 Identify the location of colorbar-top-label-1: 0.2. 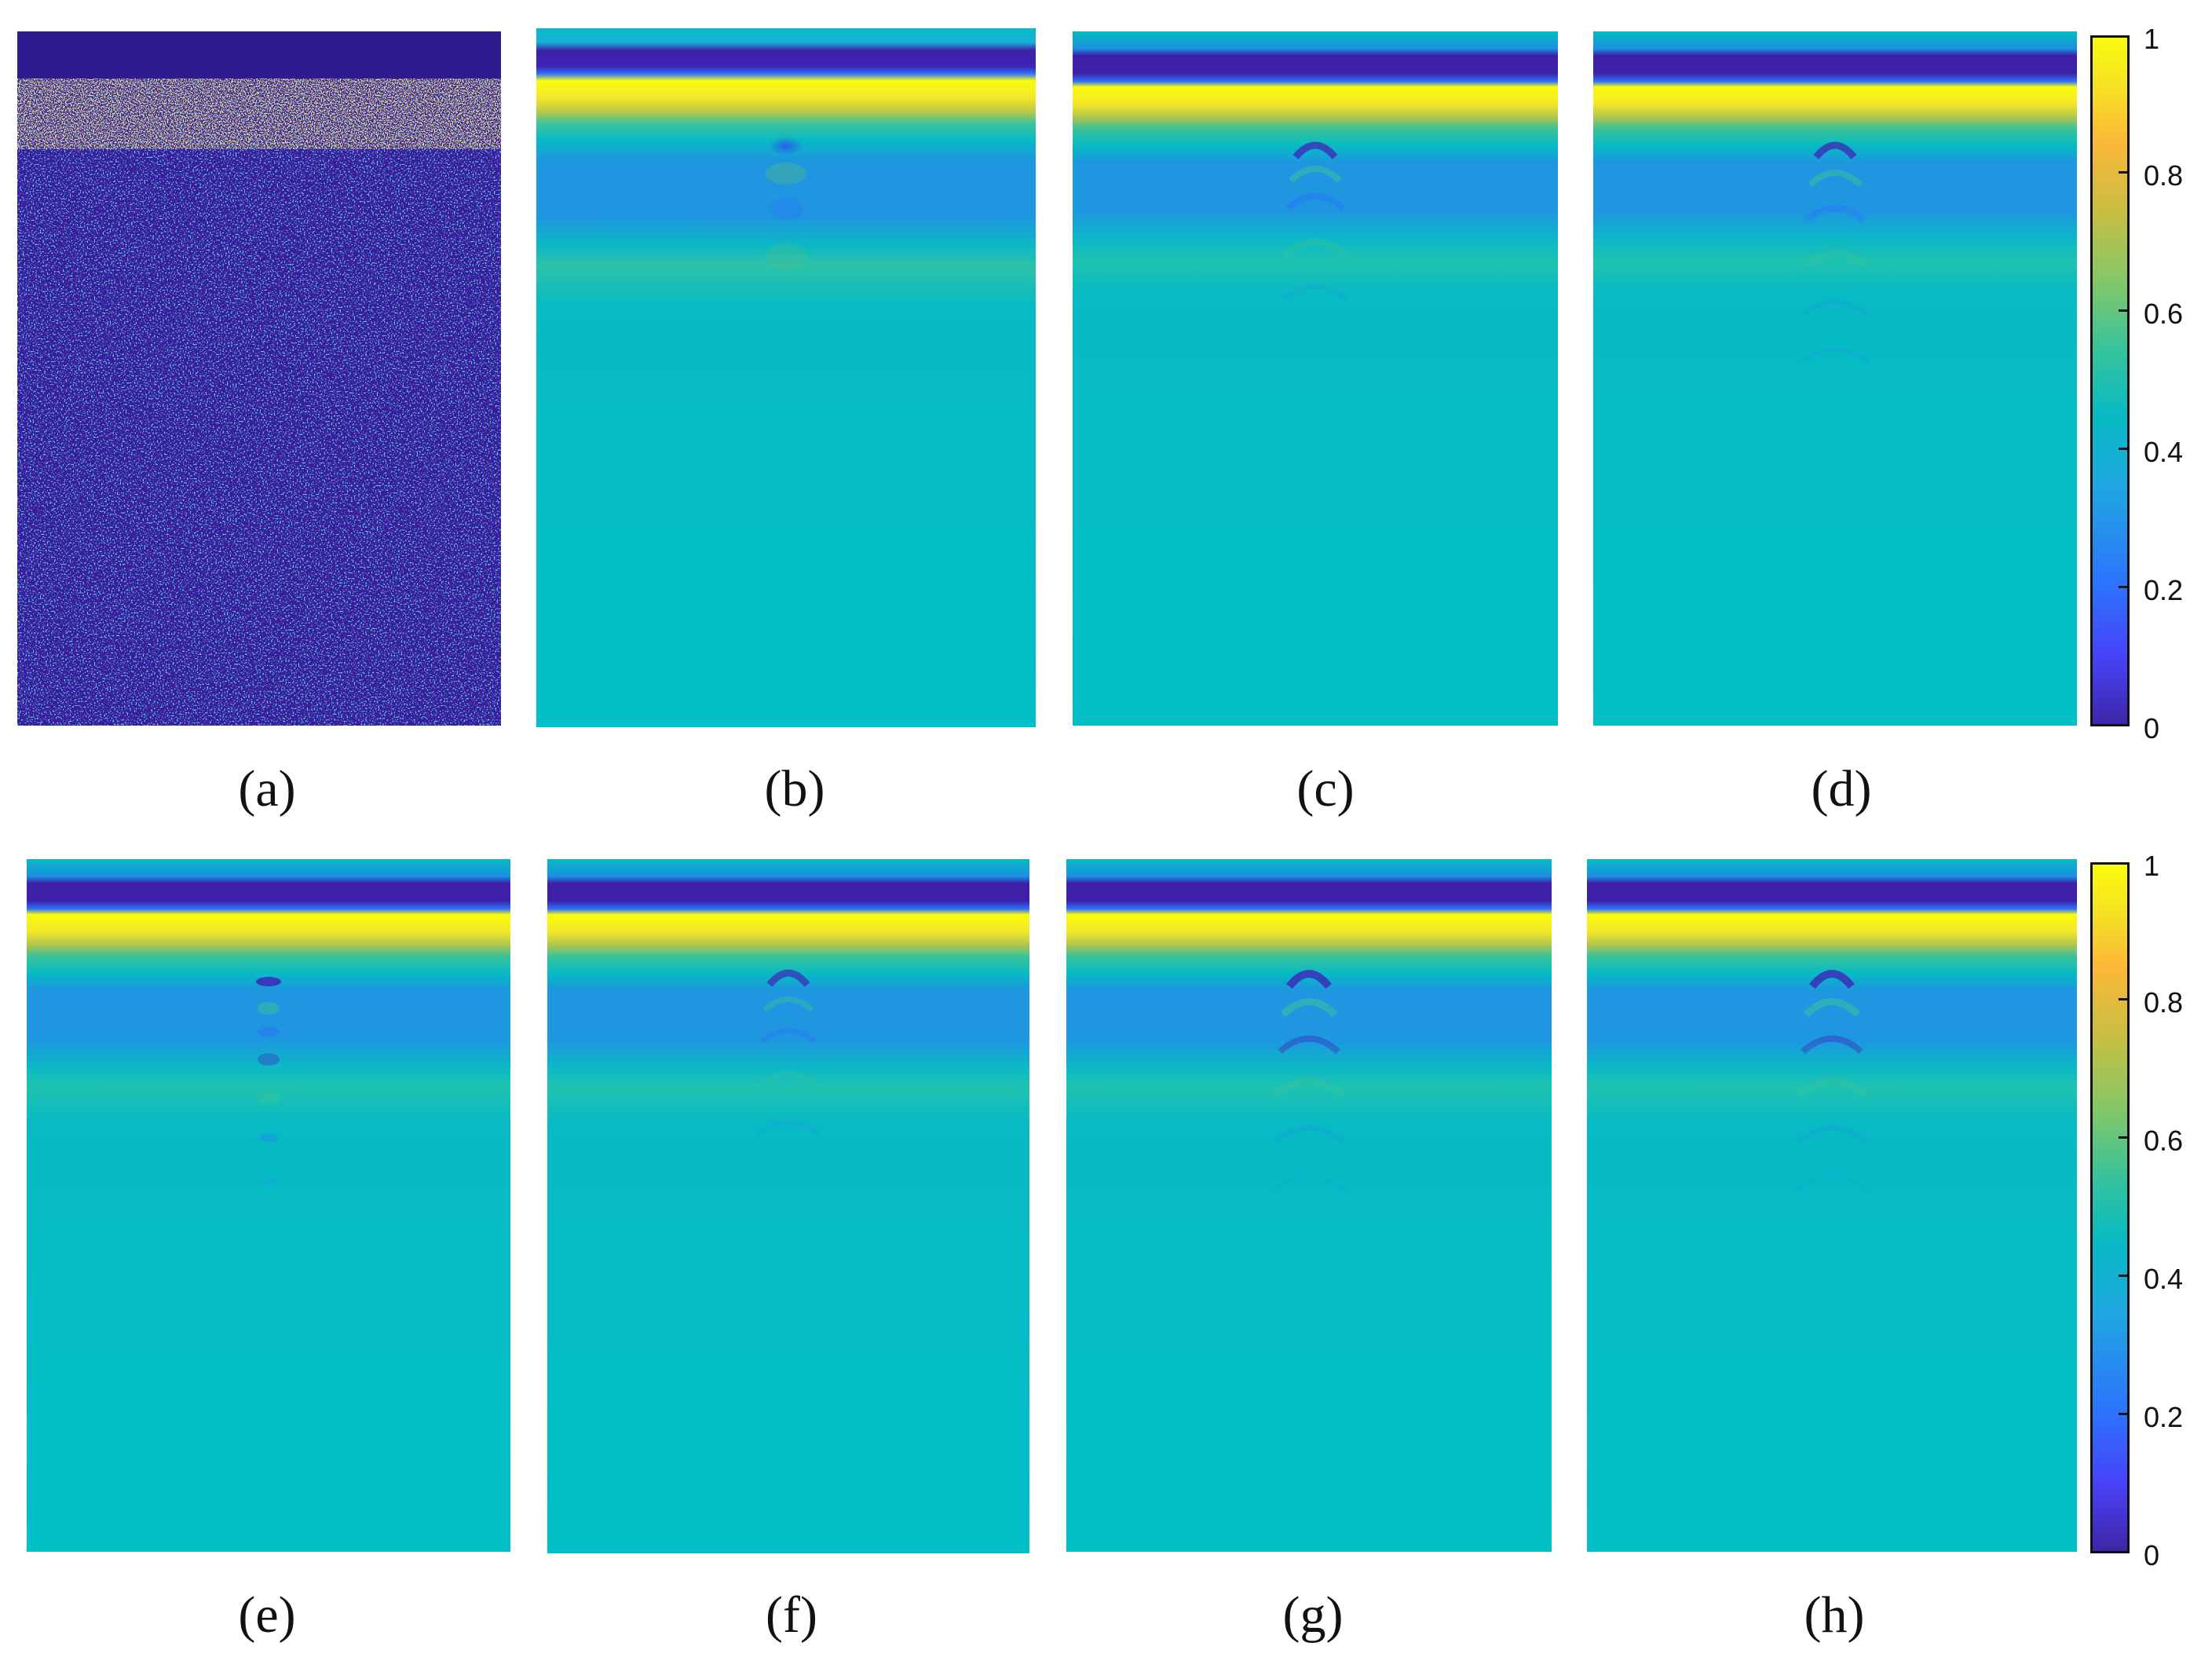
(2164, 590).